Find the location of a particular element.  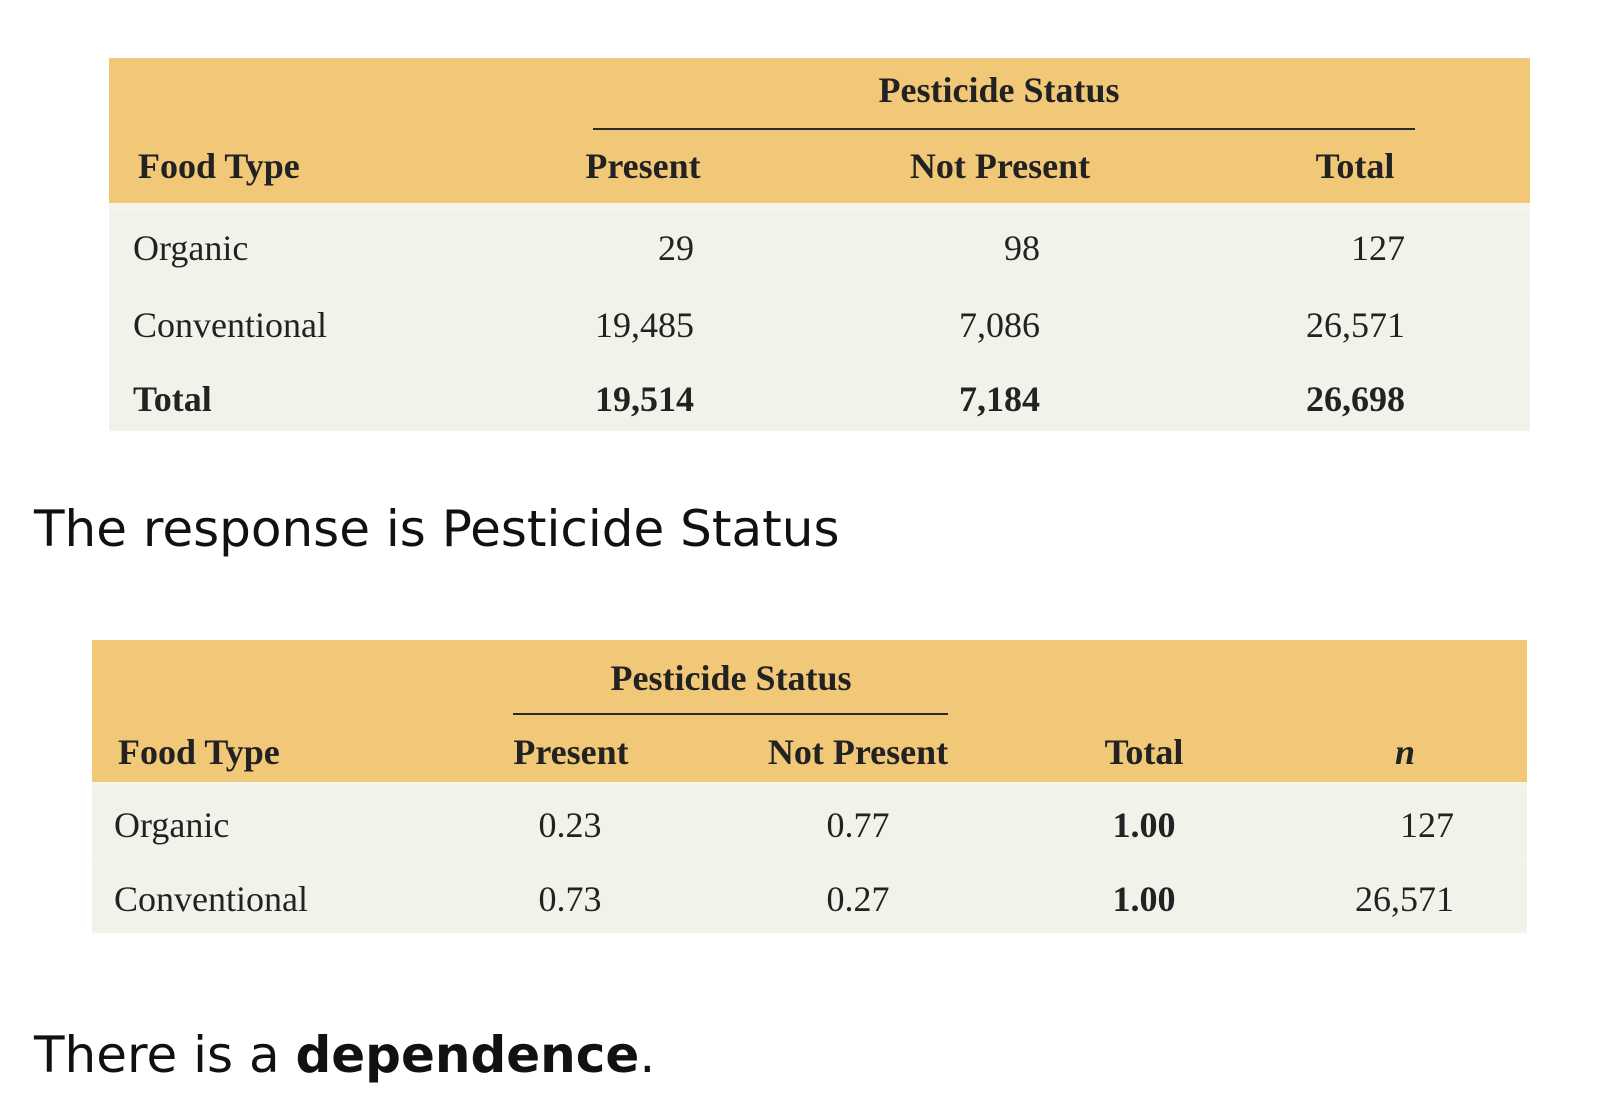

caption-response: The response is Pesticide Status is located at coordinates (437, 529).